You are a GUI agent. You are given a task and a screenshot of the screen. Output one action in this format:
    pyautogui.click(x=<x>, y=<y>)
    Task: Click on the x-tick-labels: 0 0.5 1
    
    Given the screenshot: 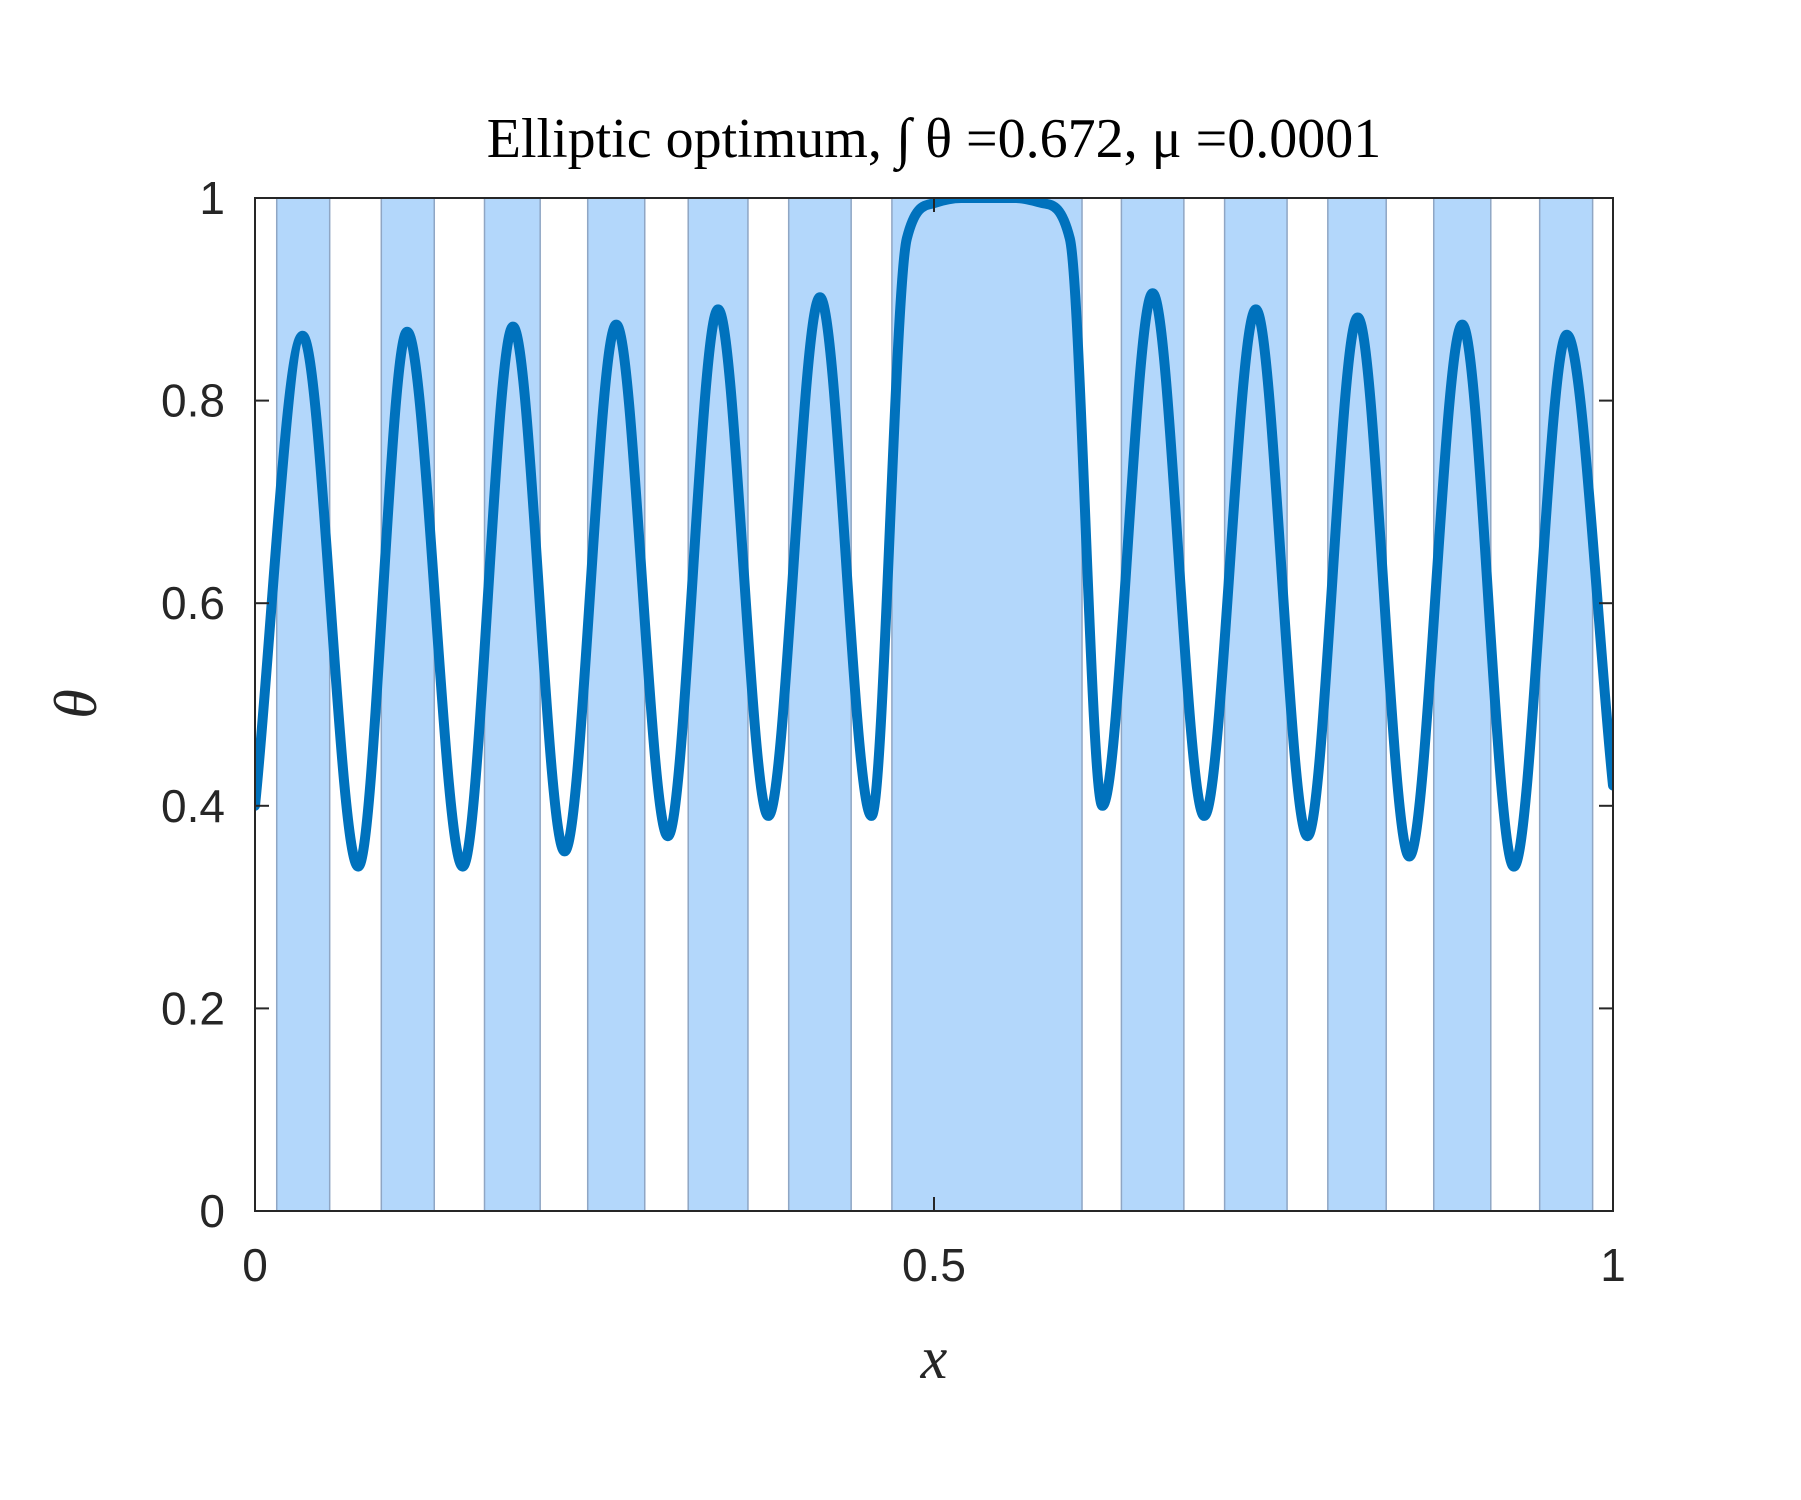 What is the action you would take?
    pyautogui.click(x=934, y=1265)
    